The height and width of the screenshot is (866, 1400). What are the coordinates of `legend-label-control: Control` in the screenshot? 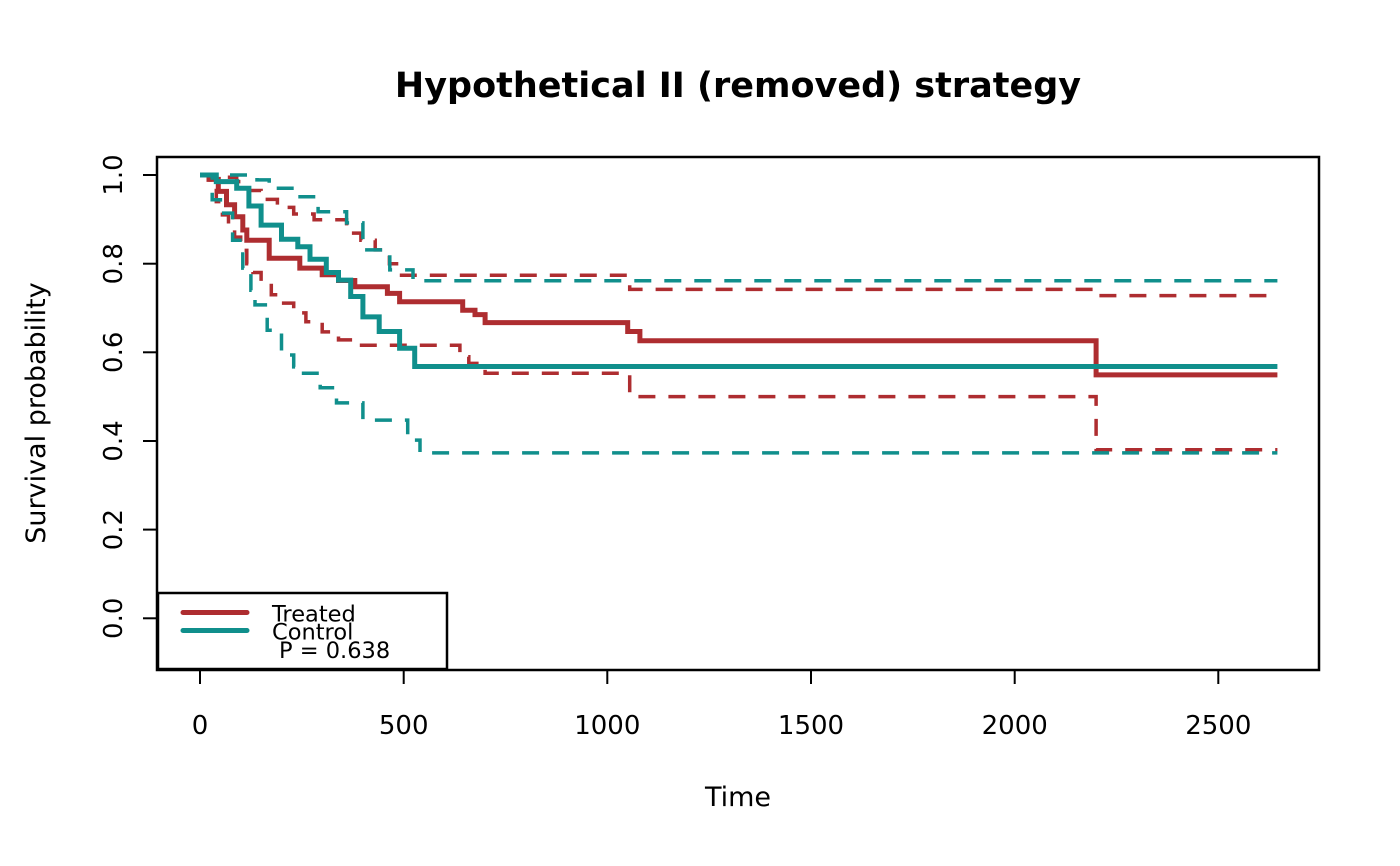 It's located at (312, 633).